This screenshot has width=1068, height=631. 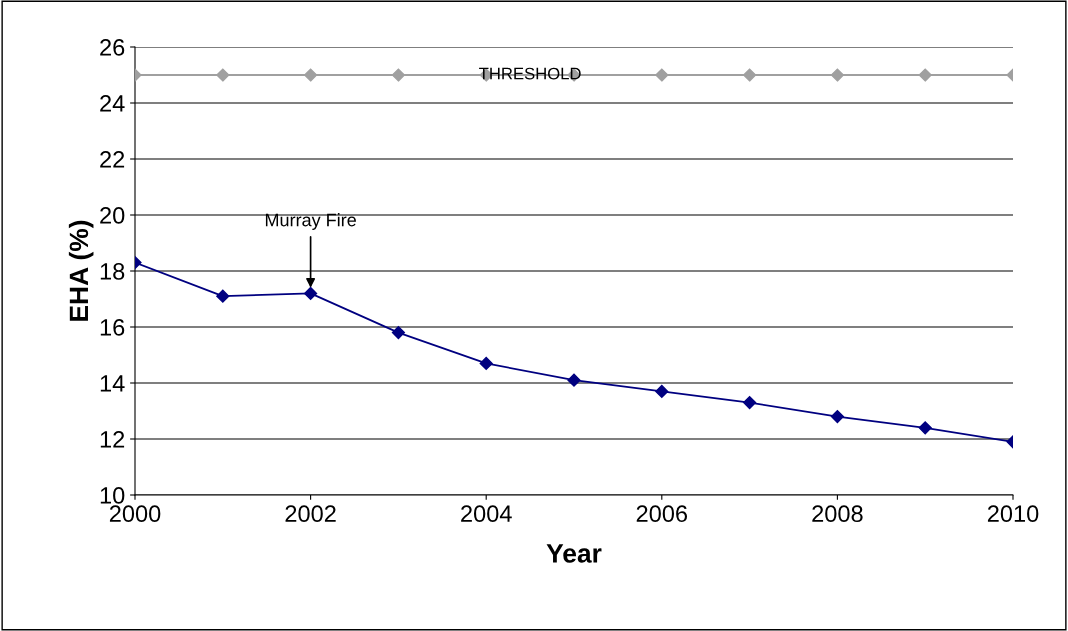 I want to click on y-axis-title: EHA (%), so click(x=81, y=270).